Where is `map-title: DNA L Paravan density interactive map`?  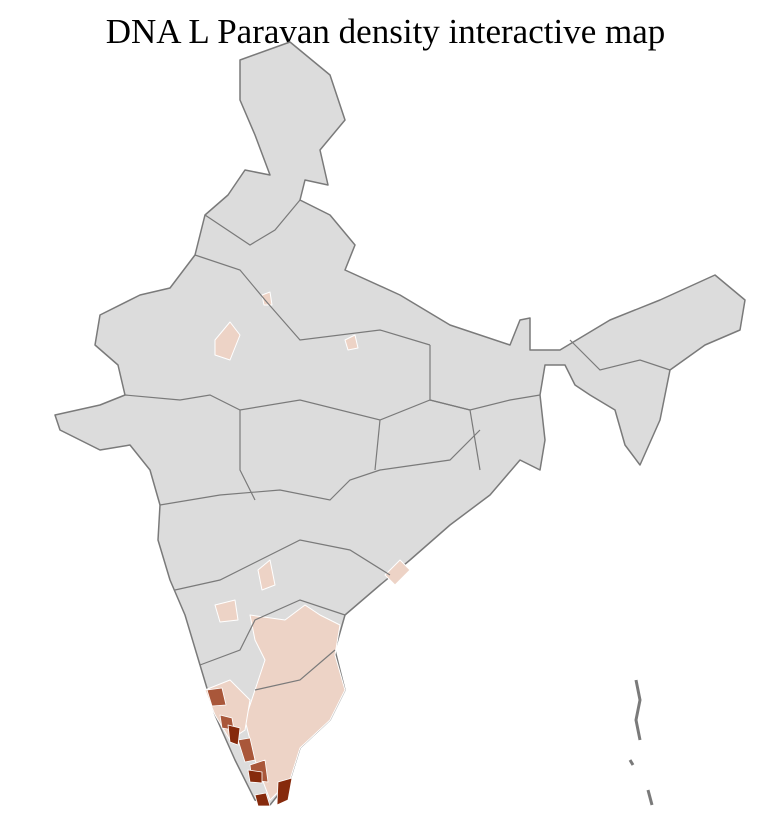 map-title: DNA L Paravan density interactive map is located at coordinates (385, 31).